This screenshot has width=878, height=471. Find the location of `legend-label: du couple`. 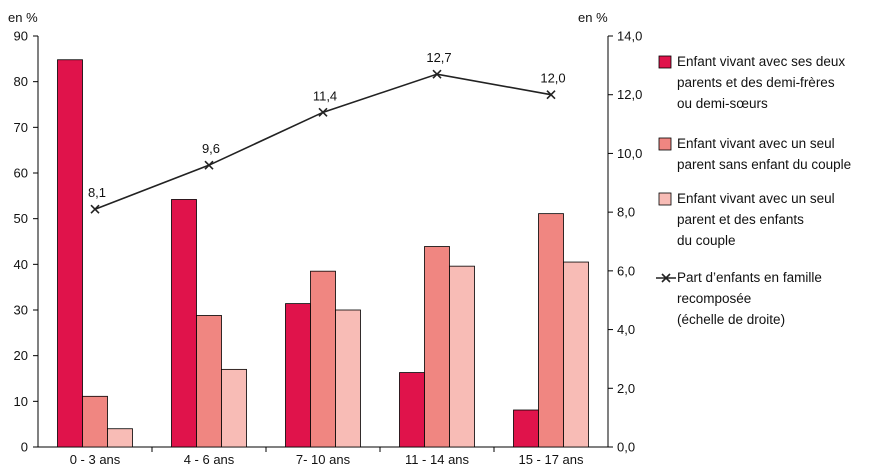

legend-label: du couple is located at coordinates (706, 240).